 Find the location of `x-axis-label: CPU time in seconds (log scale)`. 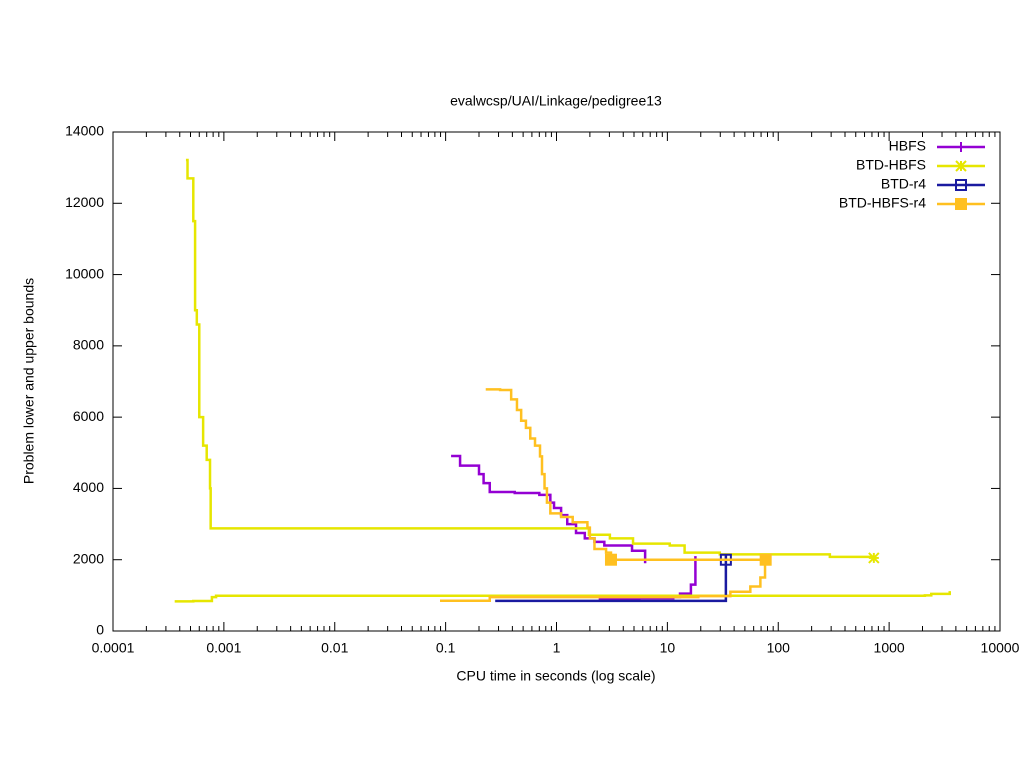

x-axis-label: CPU time in seconds (log scale) is located at coordinates (555, 676).